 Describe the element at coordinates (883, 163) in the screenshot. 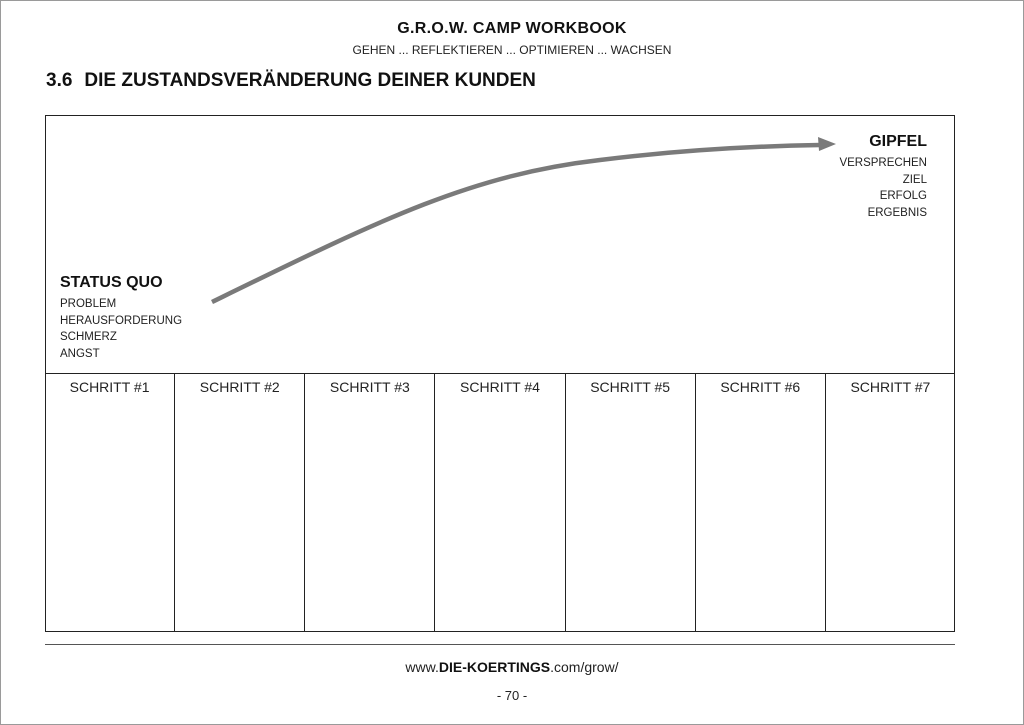

I see `gipfel-item: VERSPRECHEN` at that location.